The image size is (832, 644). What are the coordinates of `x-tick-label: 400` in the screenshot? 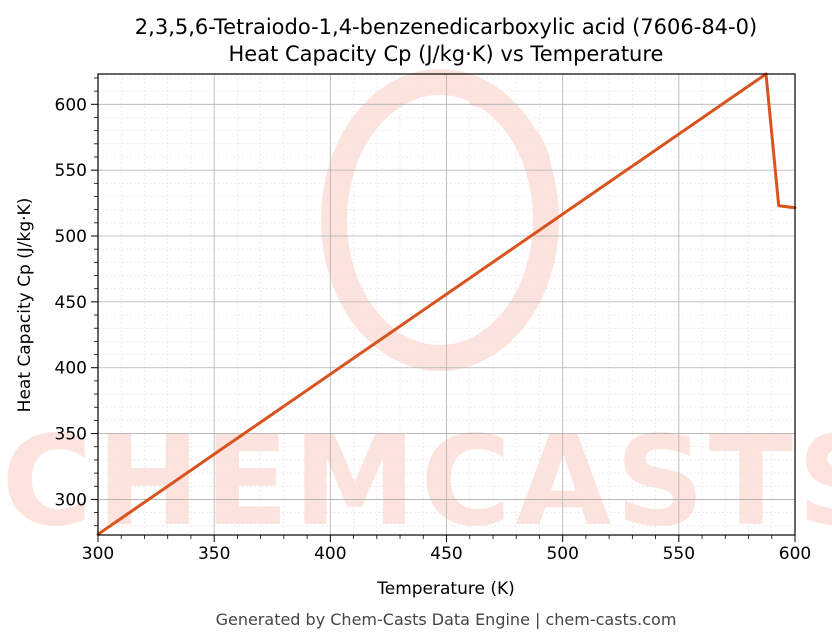 It's located at (330, 554).